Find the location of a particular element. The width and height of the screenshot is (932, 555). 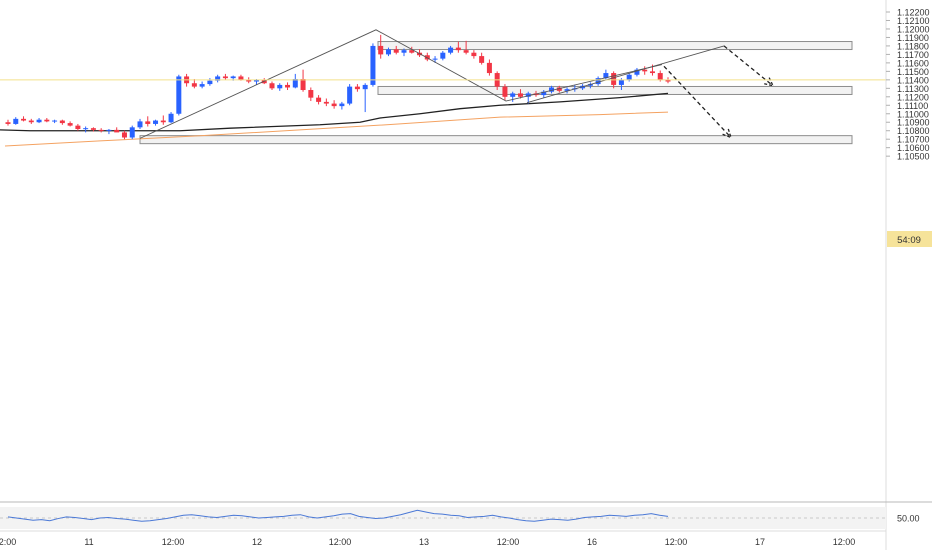

time-axis: 12:00 11 12:00 12 12:00 13 12:00 16 12:00 17 12:00 is located at coordinates (427, 542).